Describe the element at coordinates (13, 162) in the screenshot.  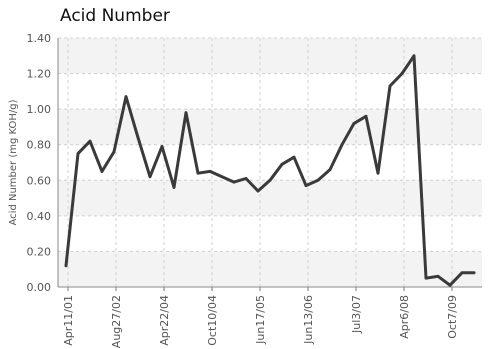
I see `y-axis-label: Acid Number (mg KOH/g)` at that location.